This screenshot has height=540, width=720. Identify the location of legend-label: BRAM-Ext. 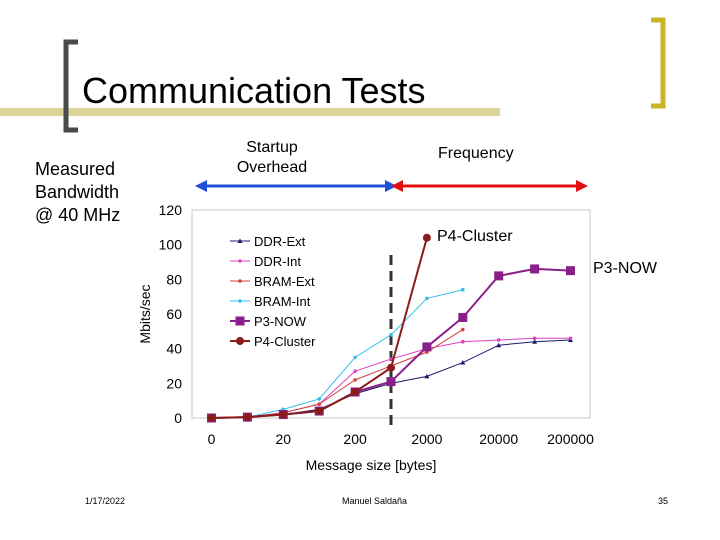
(284, 281).